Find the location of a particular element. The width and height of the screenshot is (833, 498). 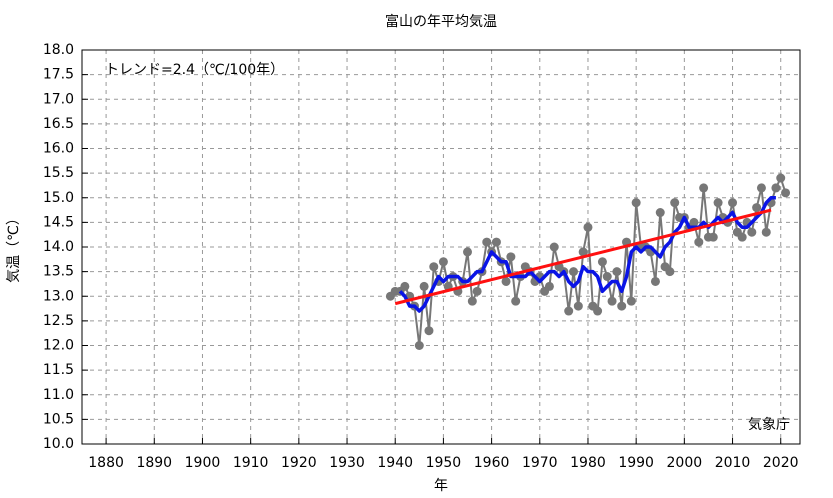

y-tick-label: 14.0 is located at coordinates (58, 247).